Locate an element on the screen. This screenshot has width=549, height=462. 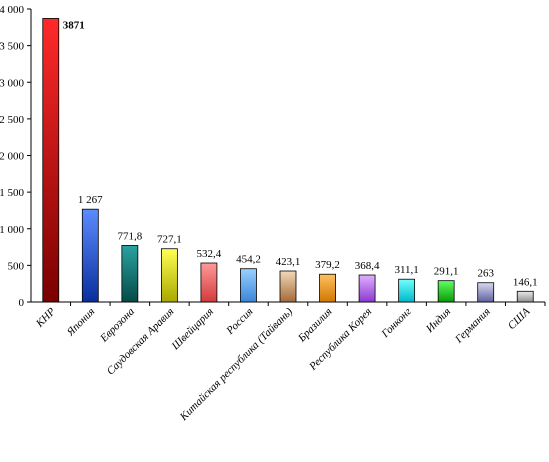
y-tick-label: 3 000 is located at coordinates (12, 83).